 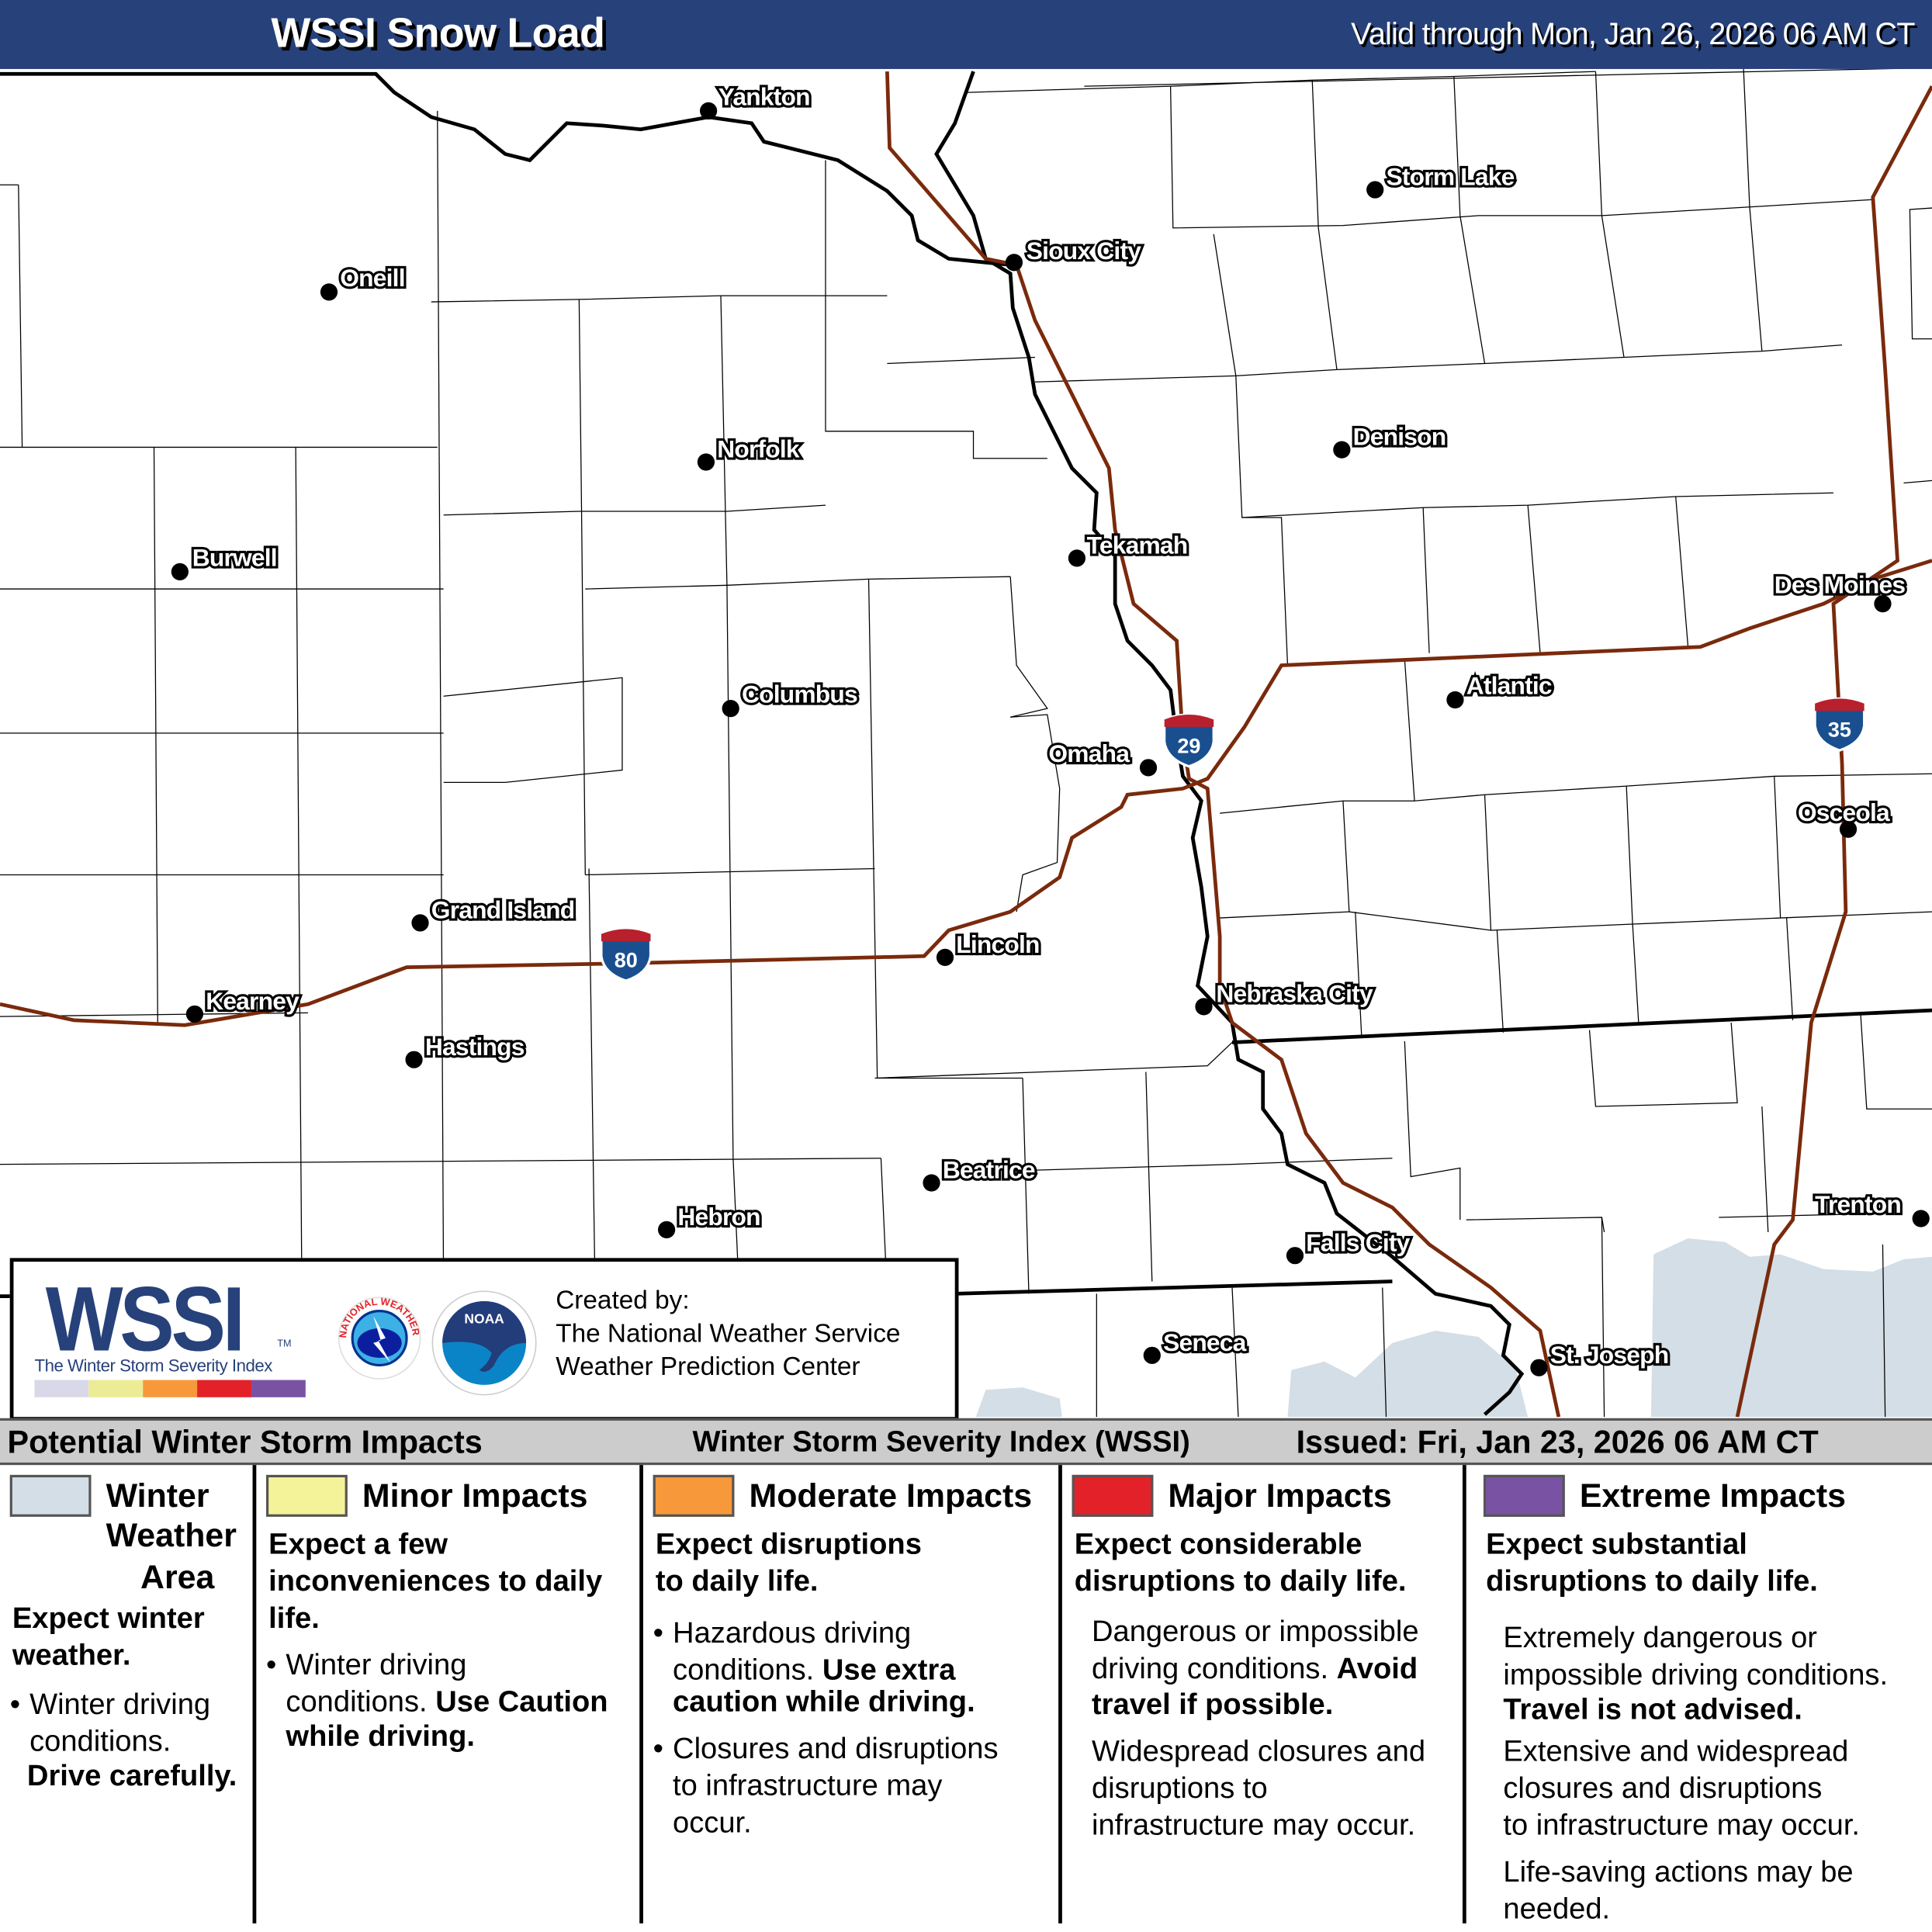 What do you see at coordinates (712, 1823) in the screenshot?
I see `legend-text: occur.` at bounding box center [712, 1823].